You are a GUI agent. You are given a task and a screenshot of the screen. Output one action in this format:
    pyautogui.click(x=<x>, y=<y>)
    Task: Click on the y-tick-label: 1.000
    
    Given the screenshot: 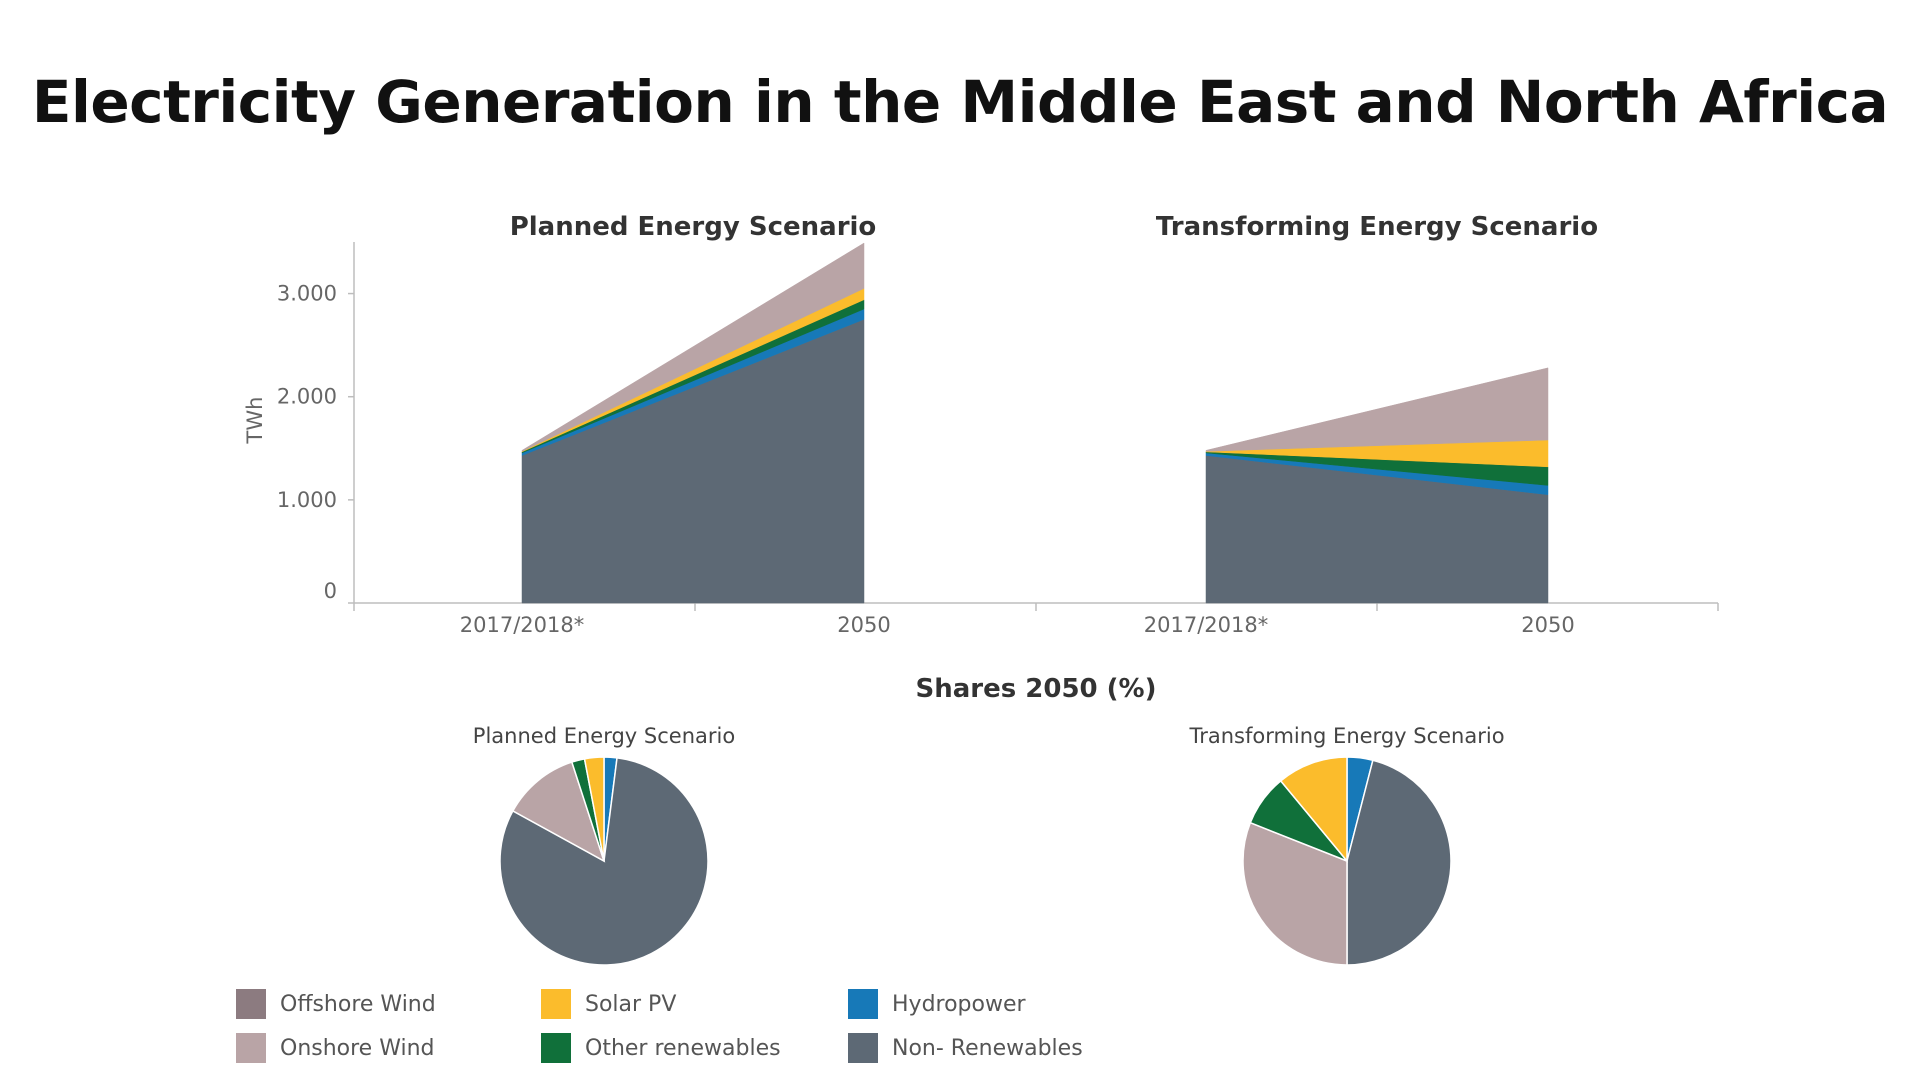 What is the action you would take?
    pyautogui.click(x=307, y=500)
    